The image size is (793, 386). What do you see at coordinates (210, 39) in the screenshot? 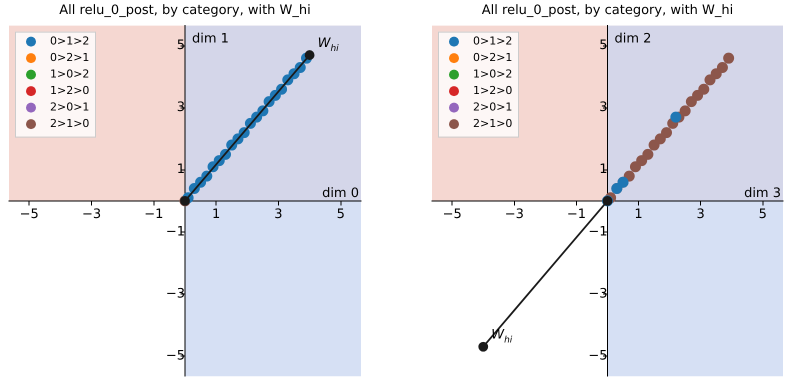
I see `y-axis-title: dim 1` at bounding box center [210, 39].